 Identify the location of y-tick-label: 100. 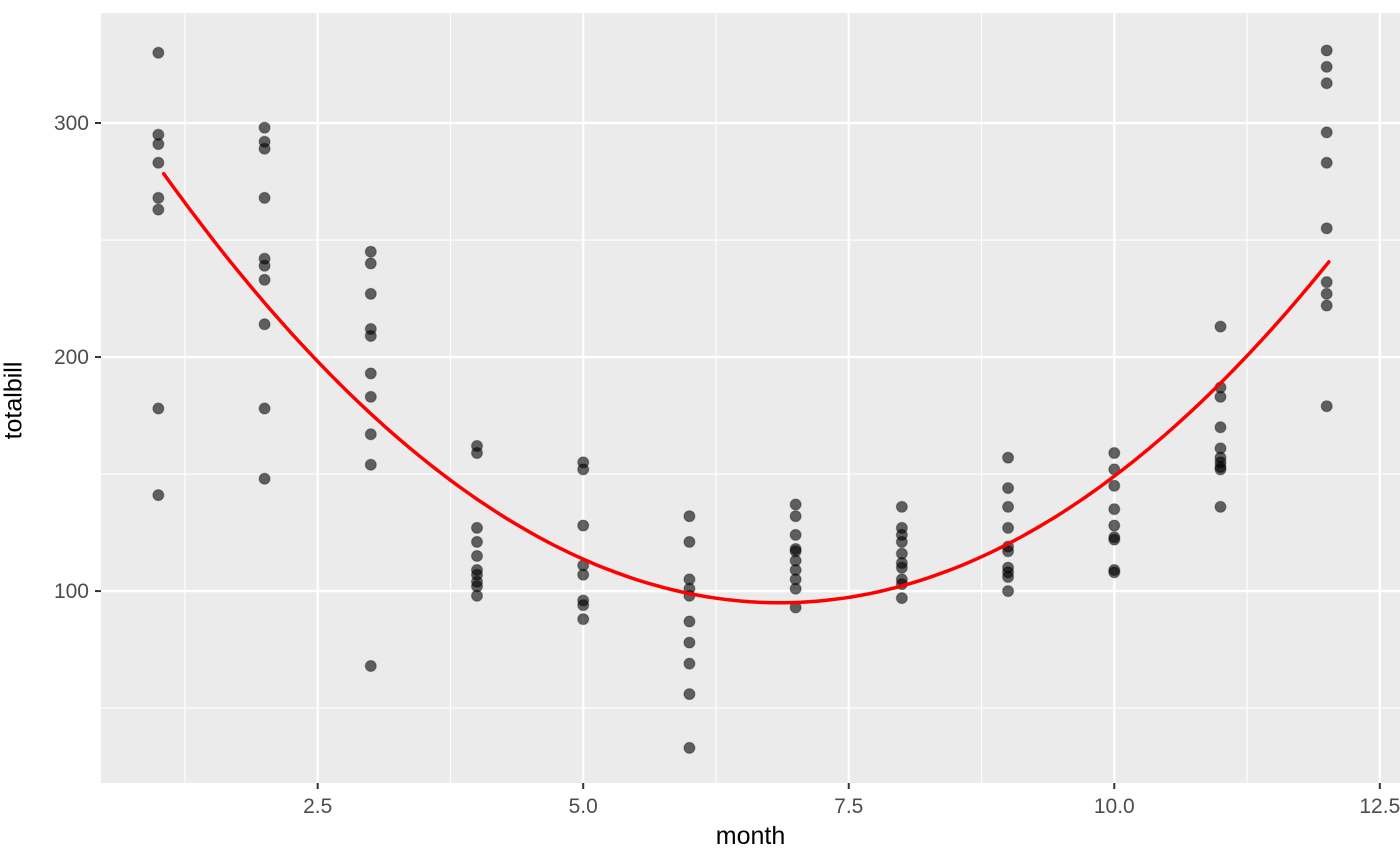
(71, 591).